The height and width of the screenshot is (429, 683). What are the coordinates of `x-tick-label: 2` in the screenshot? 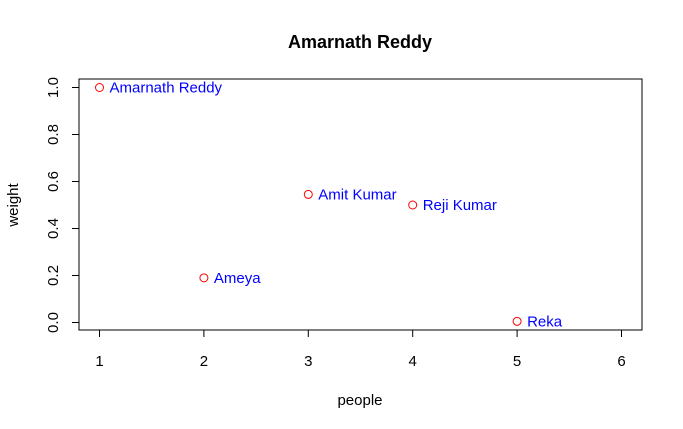 It's located at (204, 361).